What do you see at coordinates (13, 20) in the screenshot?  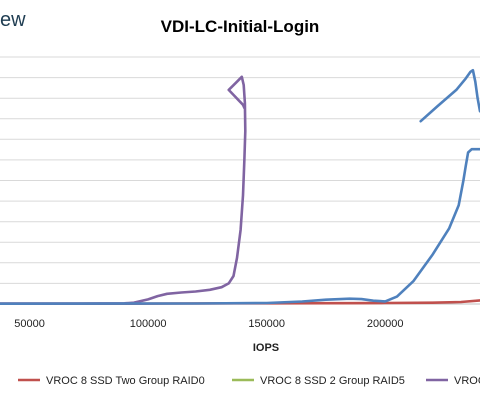 I see `brand-logo-text: ew` at bounding box center [13, 20].